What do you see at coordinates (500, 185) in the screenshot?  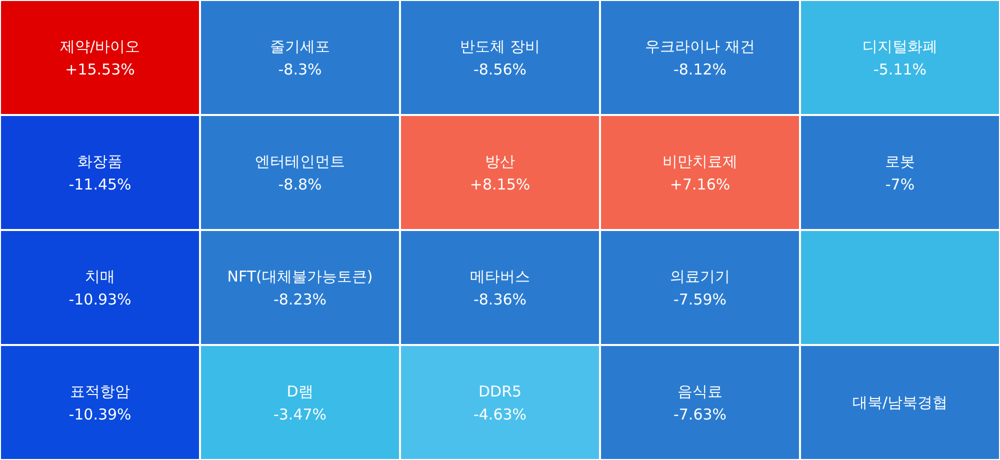 I see `data-label: +8.15%` at bounding box center [500, 185].